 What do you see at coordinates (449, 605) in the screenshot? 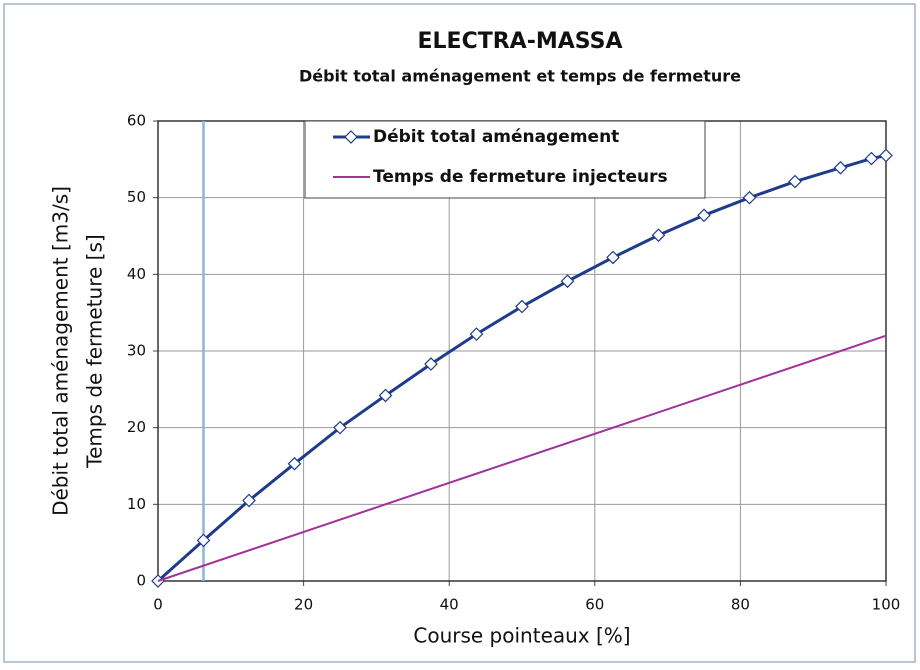
I see `x-tick-label: 40` at bounding box center [449, 605].